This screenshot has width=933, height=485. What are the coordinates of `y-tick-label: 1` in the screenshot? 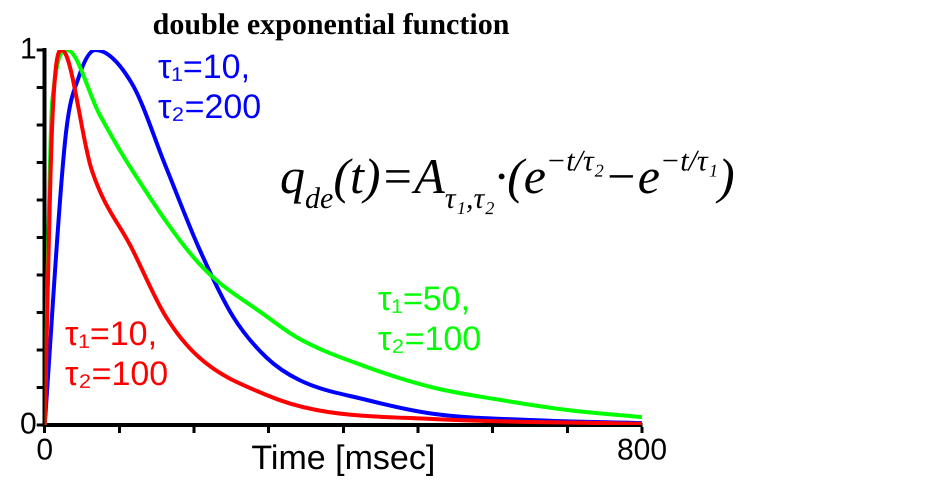 It's located at (28, 49).